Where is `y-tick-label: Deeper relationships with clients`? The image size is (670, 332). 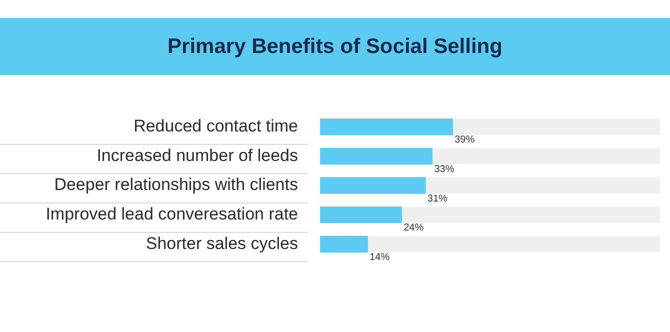
y-tick-label: Deeper relationships with clients is located at coordinates (176, 184).